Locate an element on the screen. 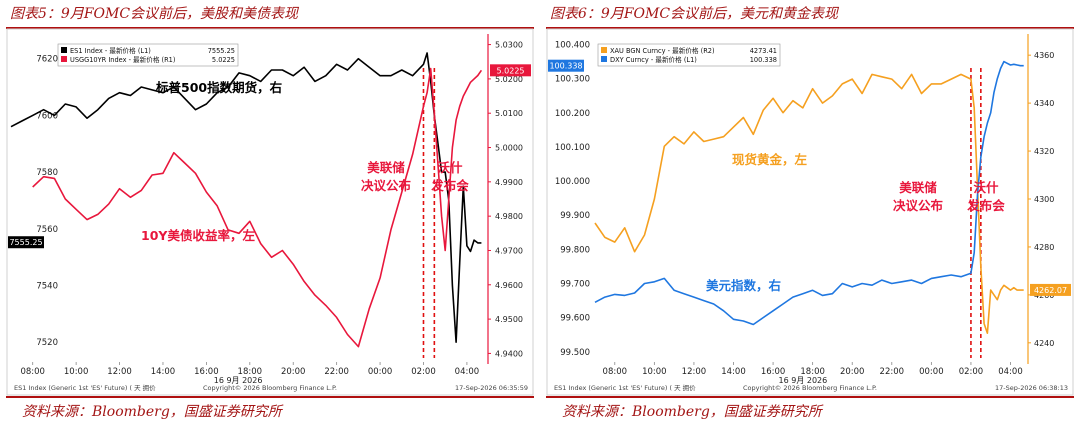 The width and height of the screenshot is (1080, 423). y-right-tick-label: 4280 is located at coordinates (1044, 247).